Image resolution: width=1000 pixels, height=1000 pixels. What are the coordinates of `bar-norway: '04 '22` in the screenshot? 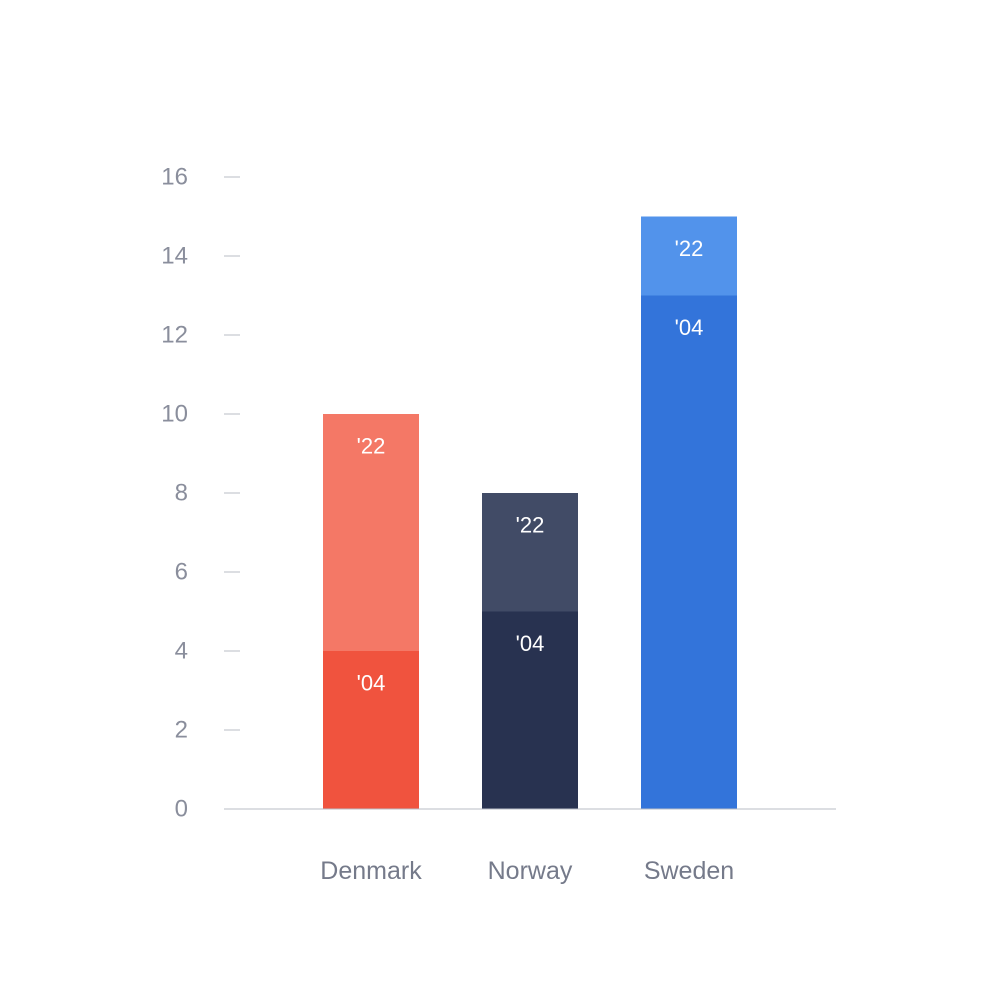 It's located at (530, 651).